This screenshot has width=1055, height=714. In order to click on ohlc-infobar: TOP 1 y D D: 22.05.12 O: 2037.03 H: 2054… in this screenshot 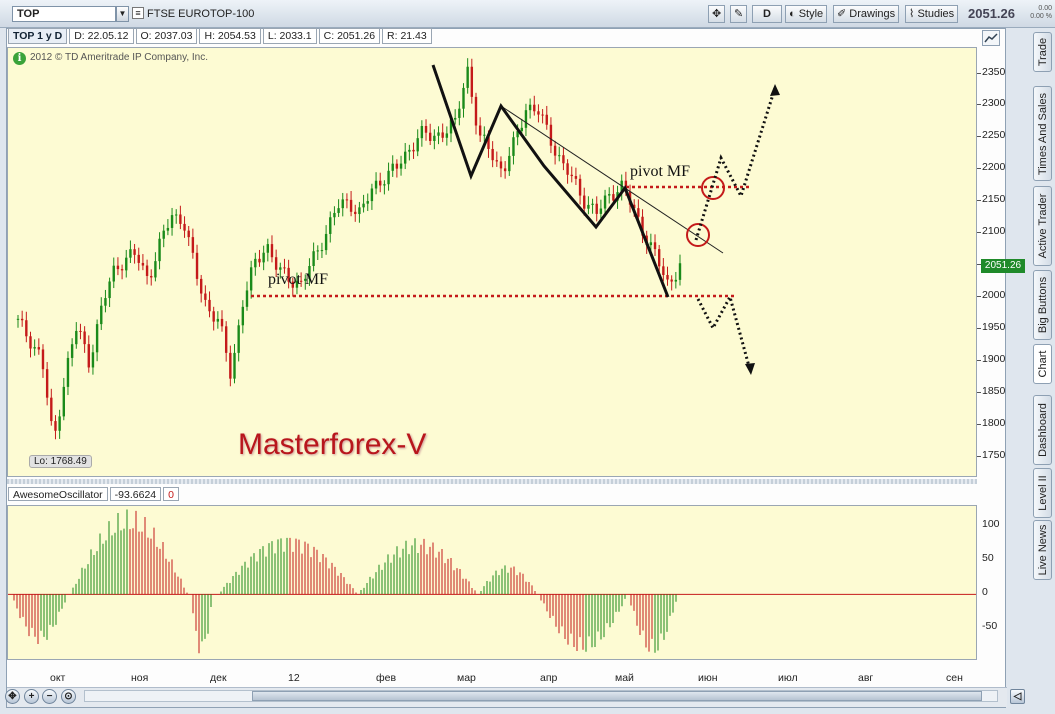, I will do `click(221, 36)`.